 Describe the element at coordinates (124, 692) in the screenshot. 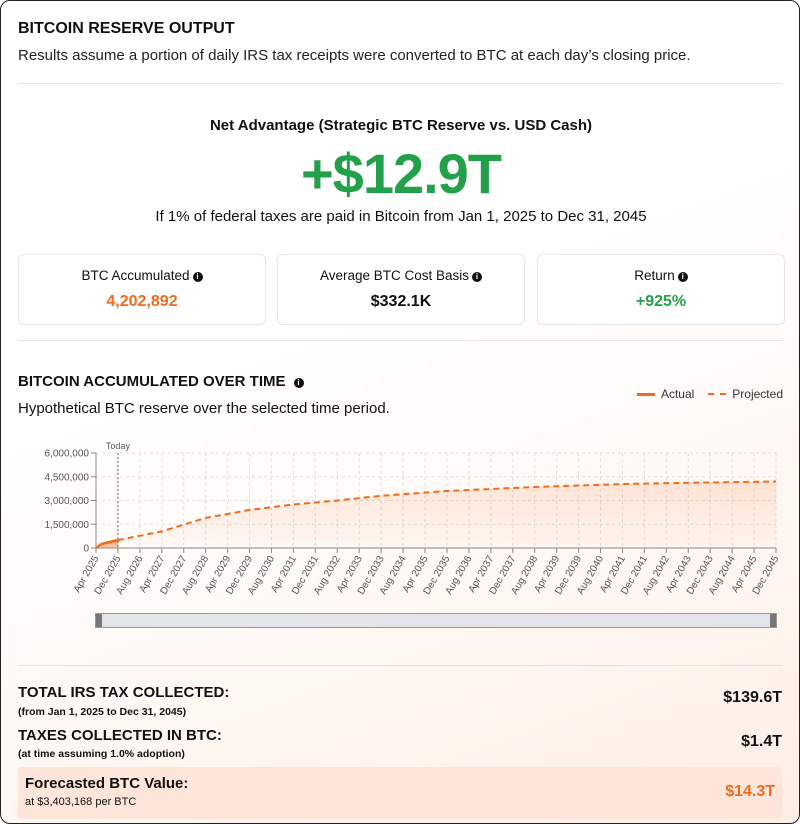

I see `total-tax-label: TOTAL IRS TAX COLLECTED:` at that location.